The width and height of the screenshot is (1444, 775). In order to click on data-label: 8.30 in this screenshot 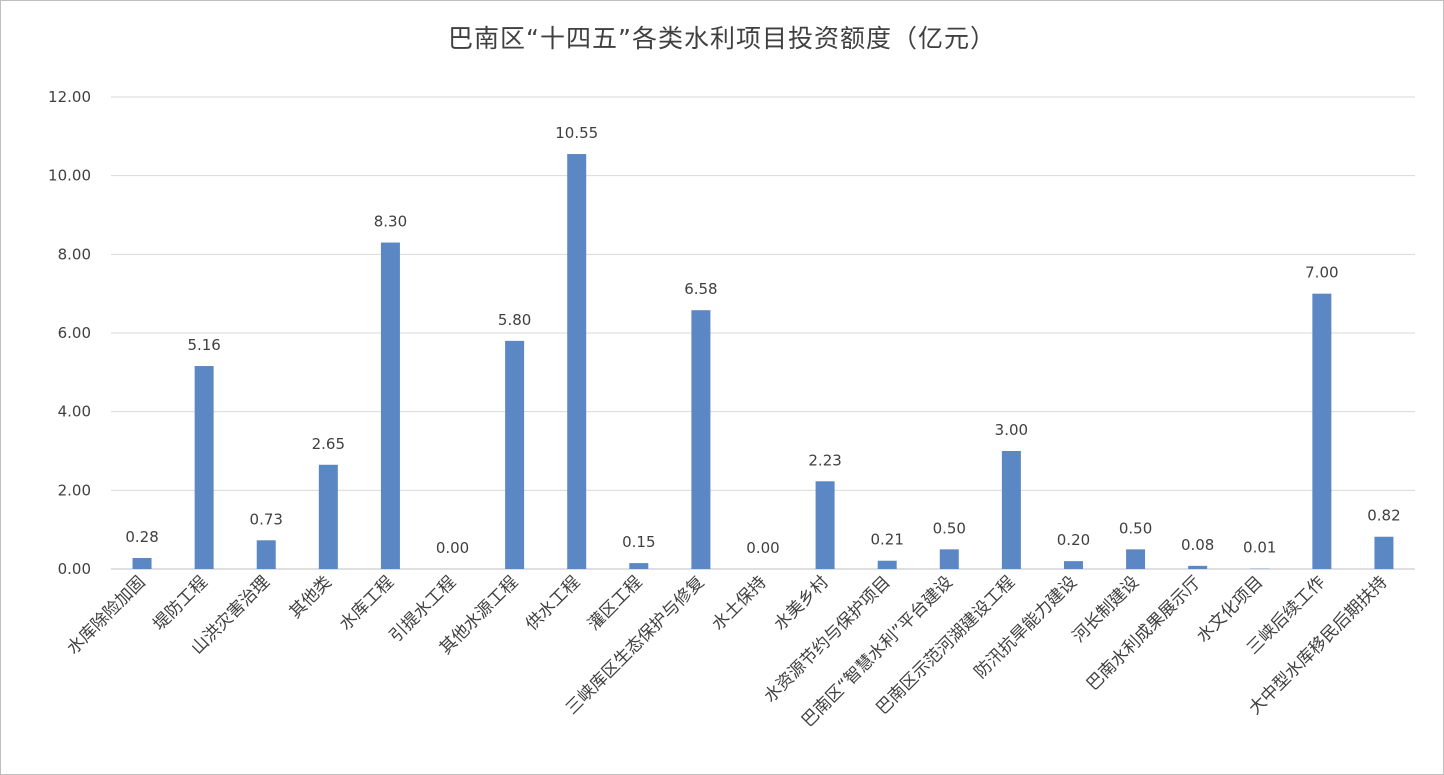, I will do `click(390, 222)`.